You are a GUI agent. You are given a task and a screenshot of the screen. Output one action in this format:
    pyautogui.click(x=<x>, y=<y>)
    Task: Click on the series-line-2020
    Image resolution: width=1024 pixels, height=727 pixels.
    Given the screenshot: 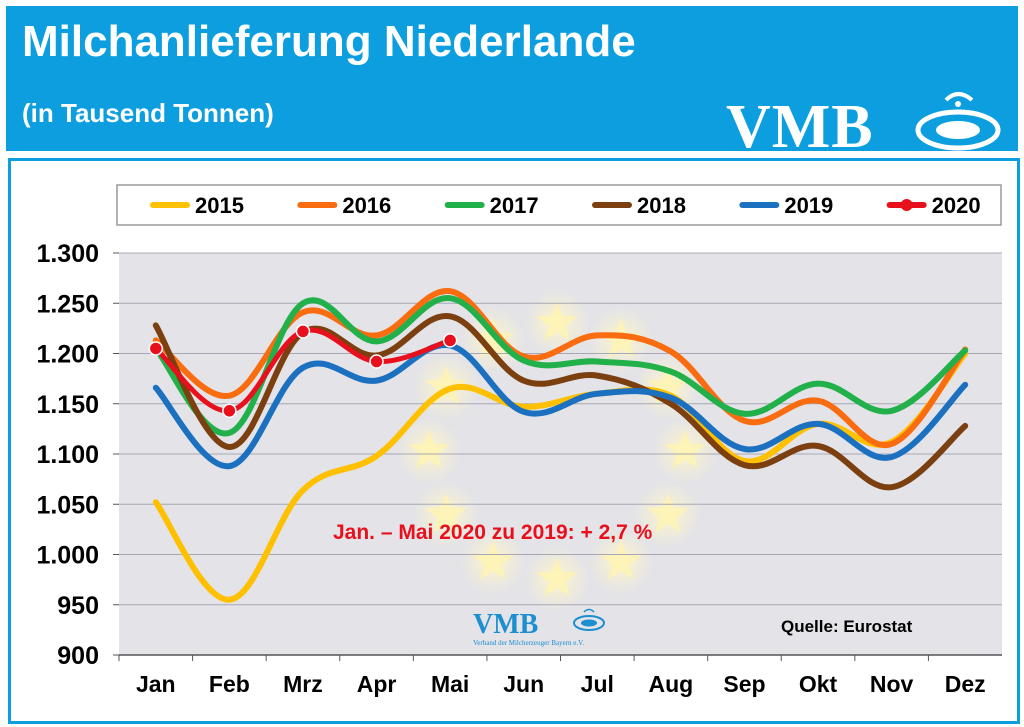 What is the action you would take?
    pyautogui.click(x=303, y=370)
    